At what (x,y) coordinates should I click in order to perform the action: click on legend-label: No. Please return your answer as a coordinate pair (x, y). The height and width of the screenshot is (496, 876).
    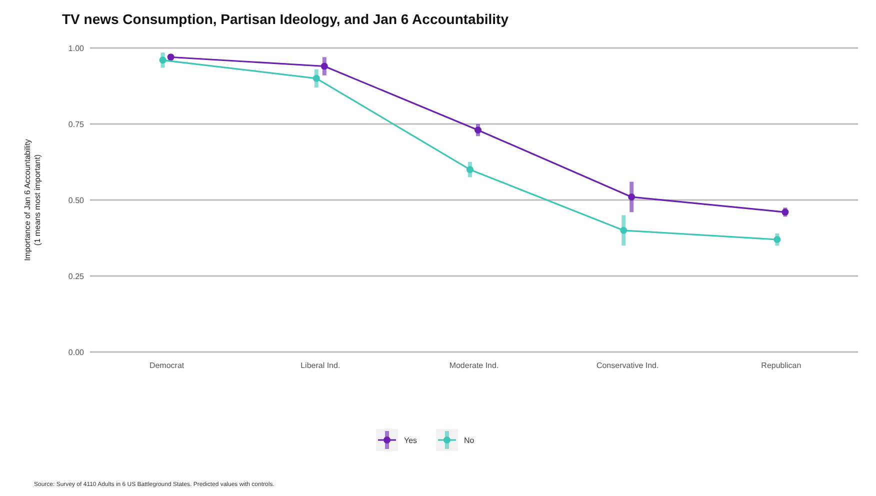
    Looking at the image, I should click on (469, 440).